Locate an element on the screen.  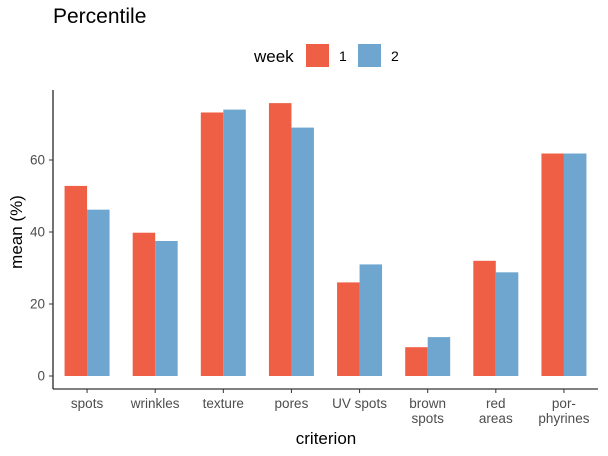
legend: week 1 2 is located at coordinates (326, 55).